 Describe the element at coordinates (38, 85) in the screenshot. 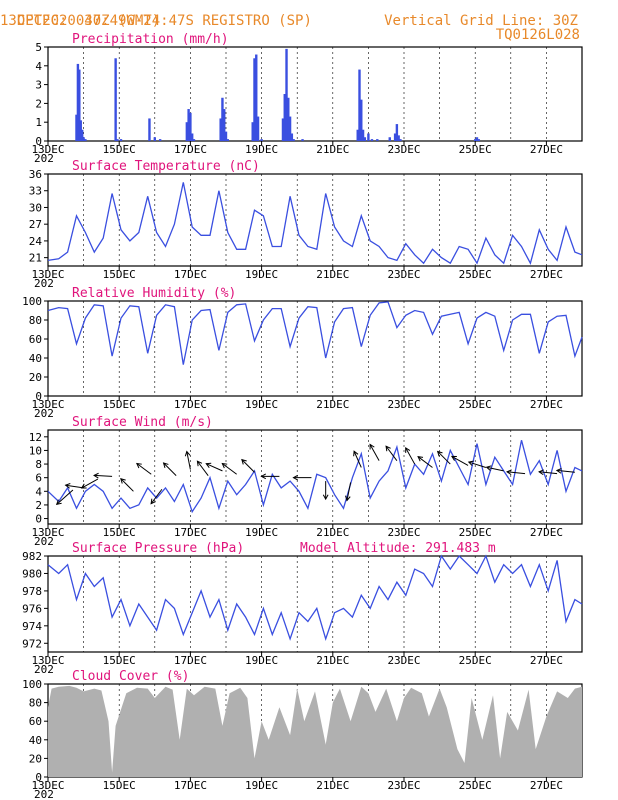

I see `precip-ytick-label: 3` at that location.